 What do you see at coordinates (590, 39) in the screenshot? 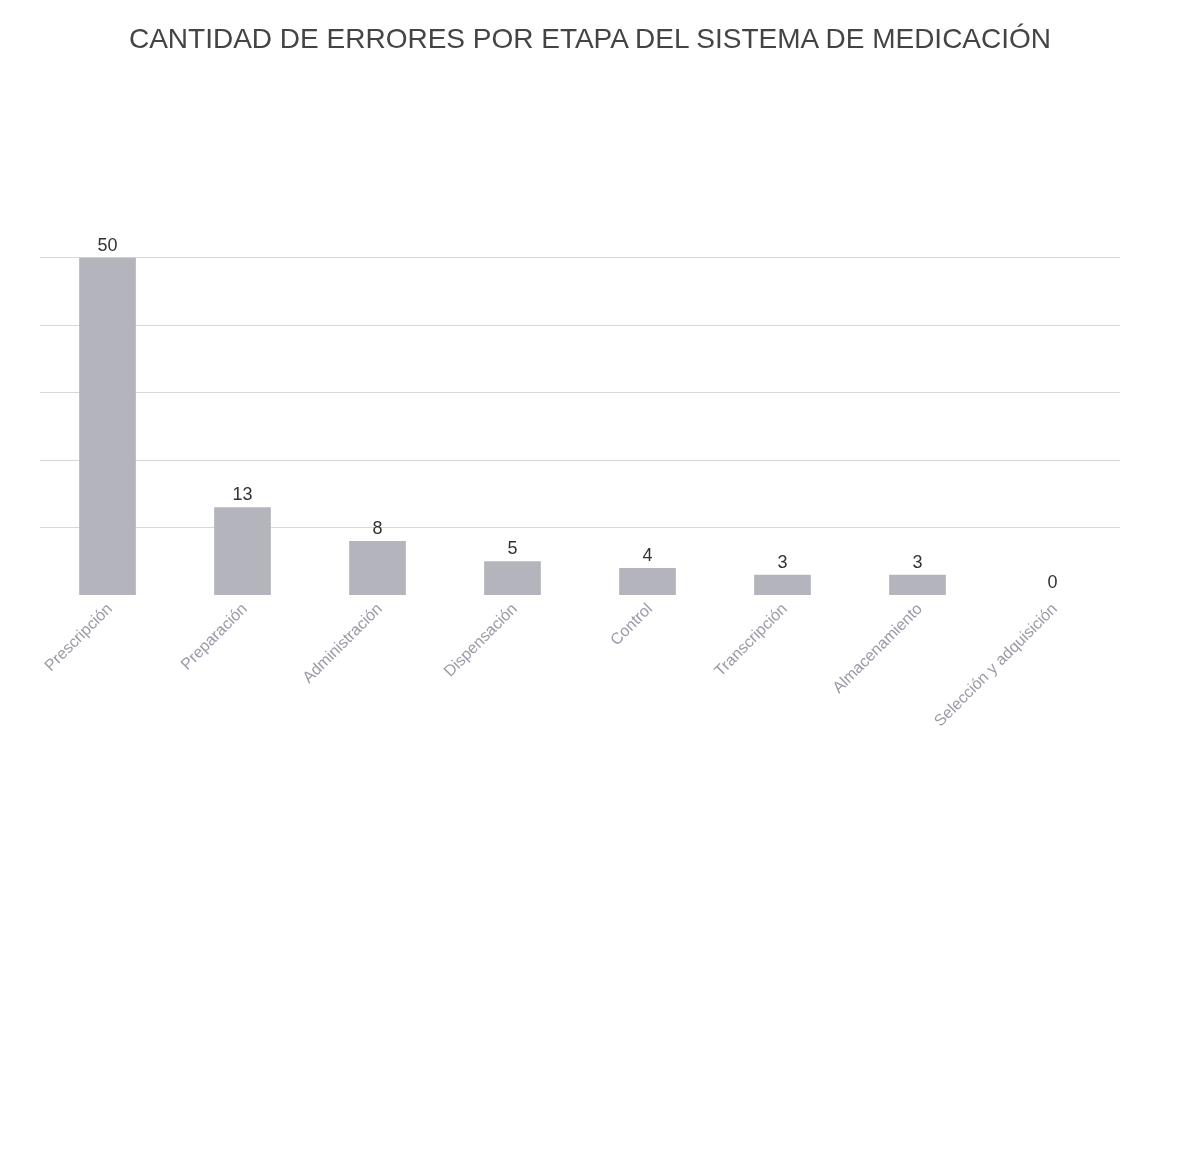
I see `chart-title: CANTIDAD DE ERRORES POR ETAPA DEL SISTEMA DE MEDICACIÓN` at bounding box center [590, 39].